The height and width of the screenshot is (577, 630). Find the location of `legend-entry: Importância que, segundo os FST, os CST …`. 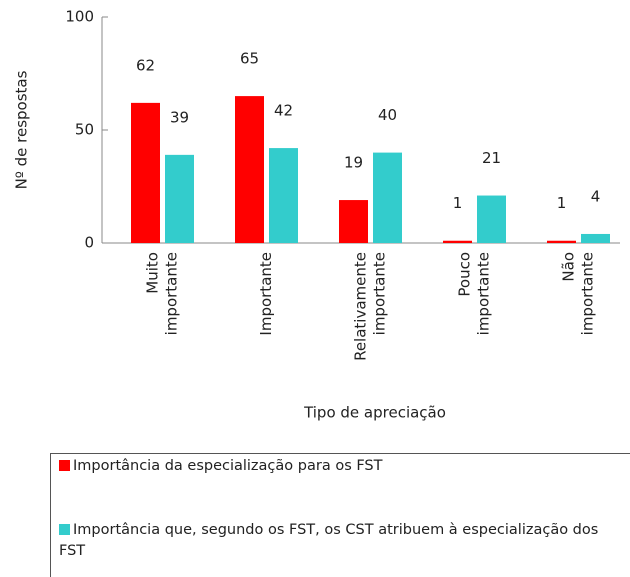

legend-entry: Importância que, segundo os FST, os CST … is located at coordinates (344, 541).